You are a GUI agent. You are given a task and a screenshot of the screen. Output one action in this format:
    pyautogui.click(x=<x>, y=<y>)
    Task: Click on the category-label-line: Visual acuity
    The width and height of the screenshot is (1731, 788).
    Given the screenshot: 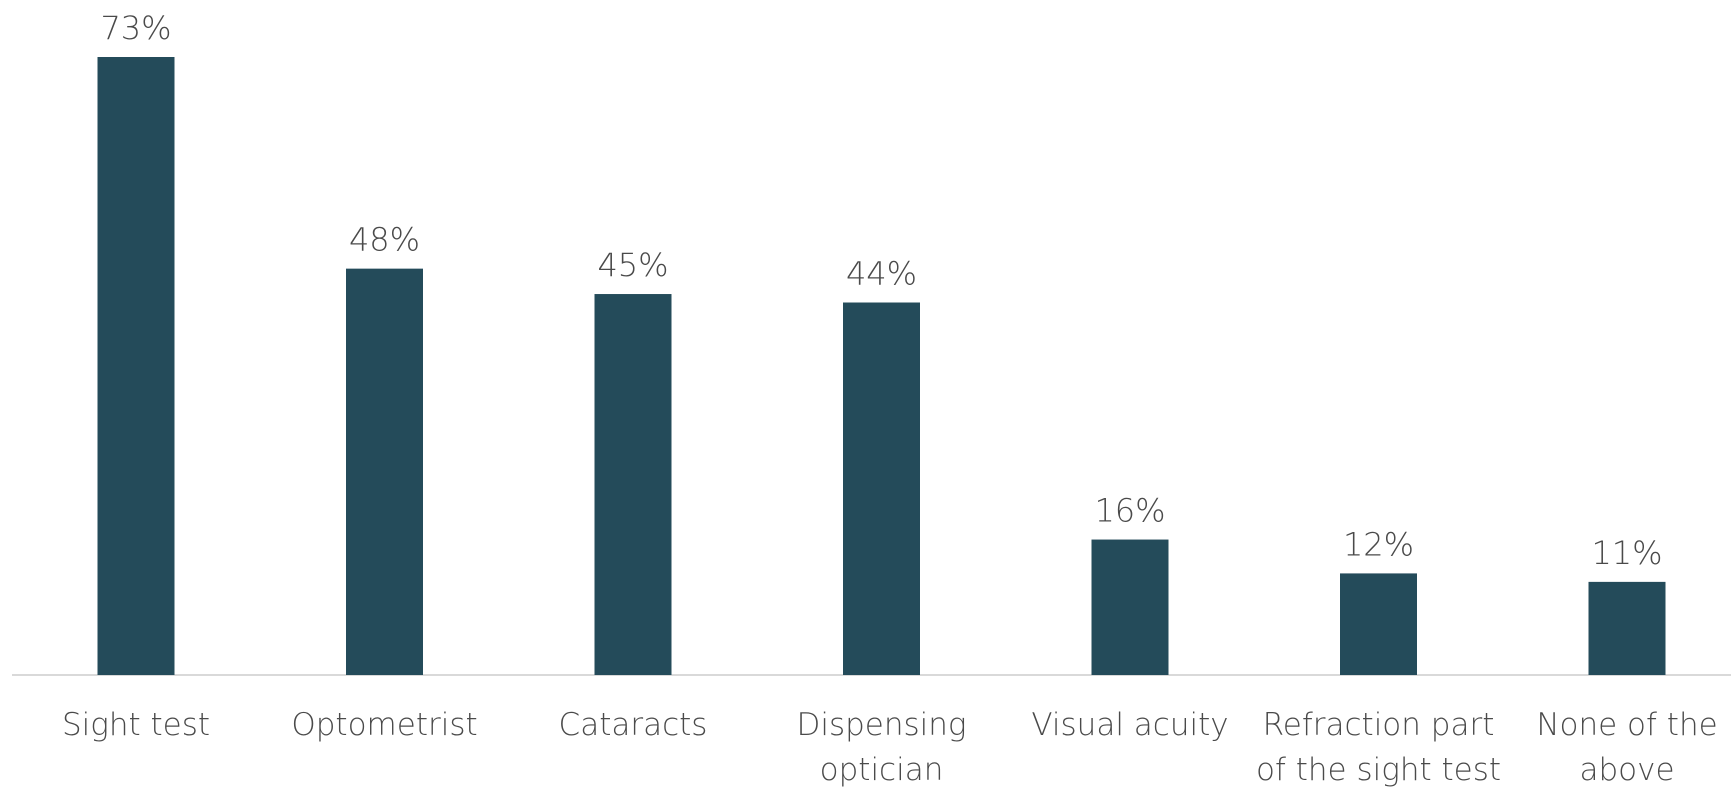 What is the action you would take?
    pyautogui.click(x=1129, y=725)
    